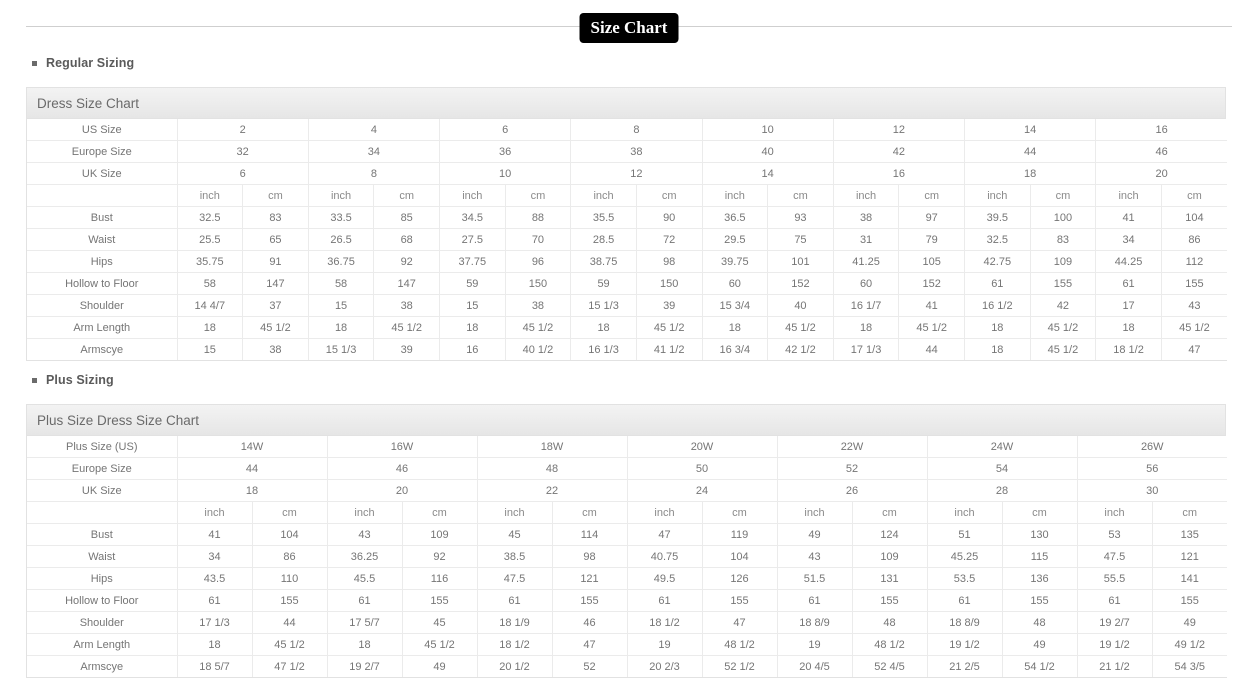  What do you see at coordinates (402, 447) in the screenshot?
I see `size-value: 16W` at bounding box center [402, 447].